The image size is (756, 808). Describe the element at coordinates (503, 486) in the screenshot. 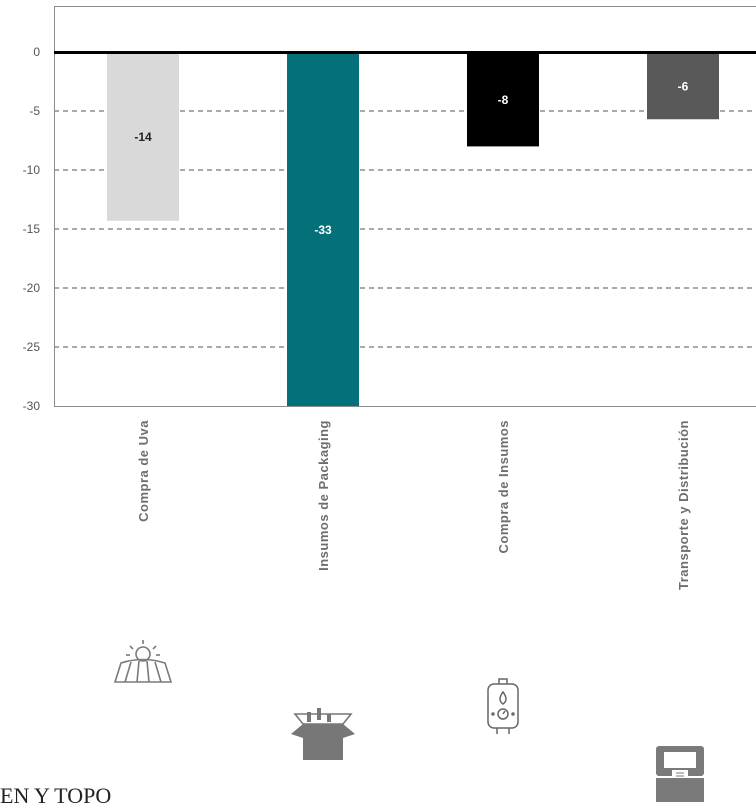

I see `category-label: Compra de Insumos` at that location.